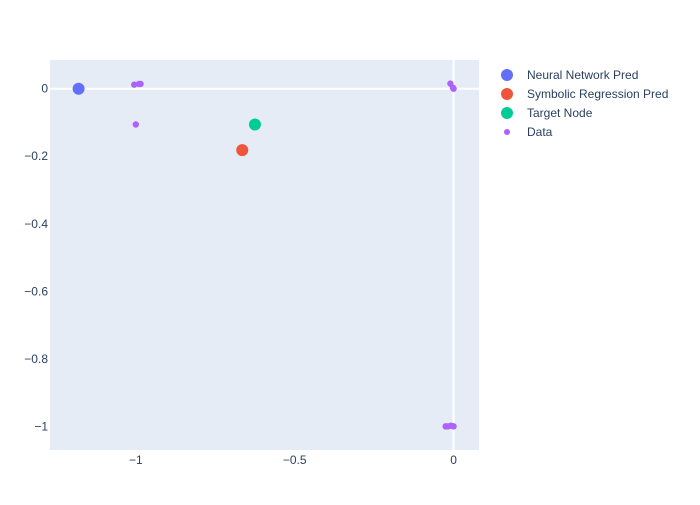 Image resolution: width=700 pixels, height=505 pixels. Describe the element at coordinates (540, 132) in the screenshot. I see `legend-label: Data` at that location.